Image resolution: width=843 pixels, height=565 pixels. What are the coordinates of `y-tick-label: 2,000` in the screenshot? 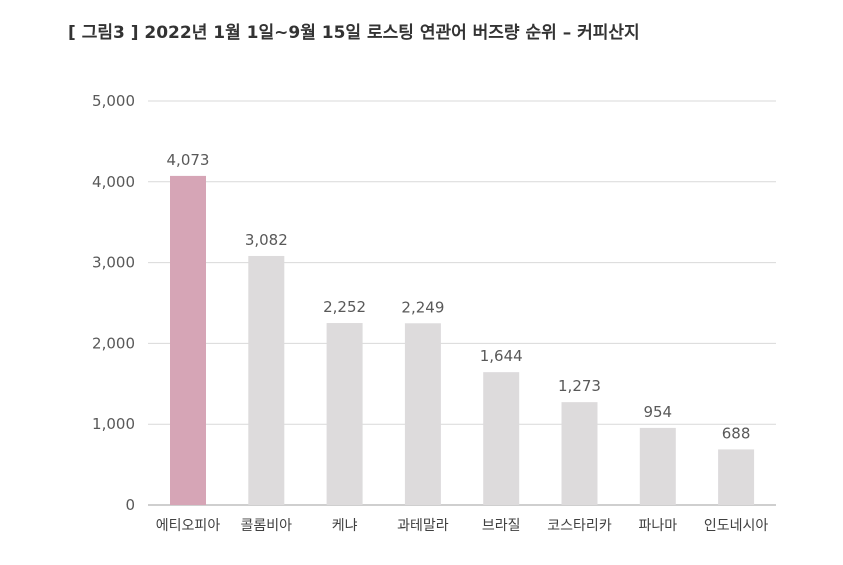 It's located at (113, 343).